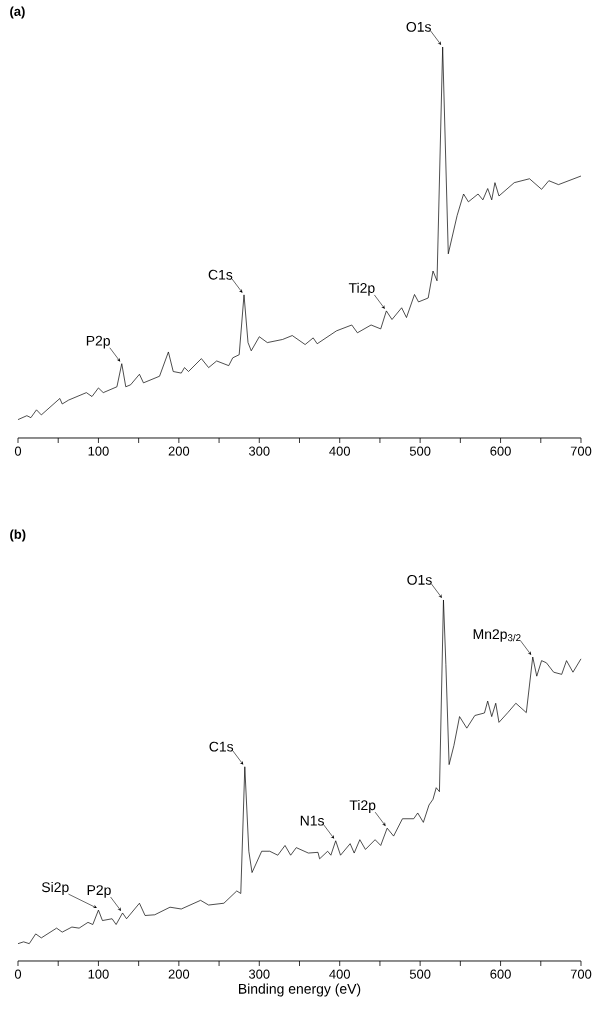 The image size is (601, 1024). I want to click on annotation: N1s, so click(312, 820).